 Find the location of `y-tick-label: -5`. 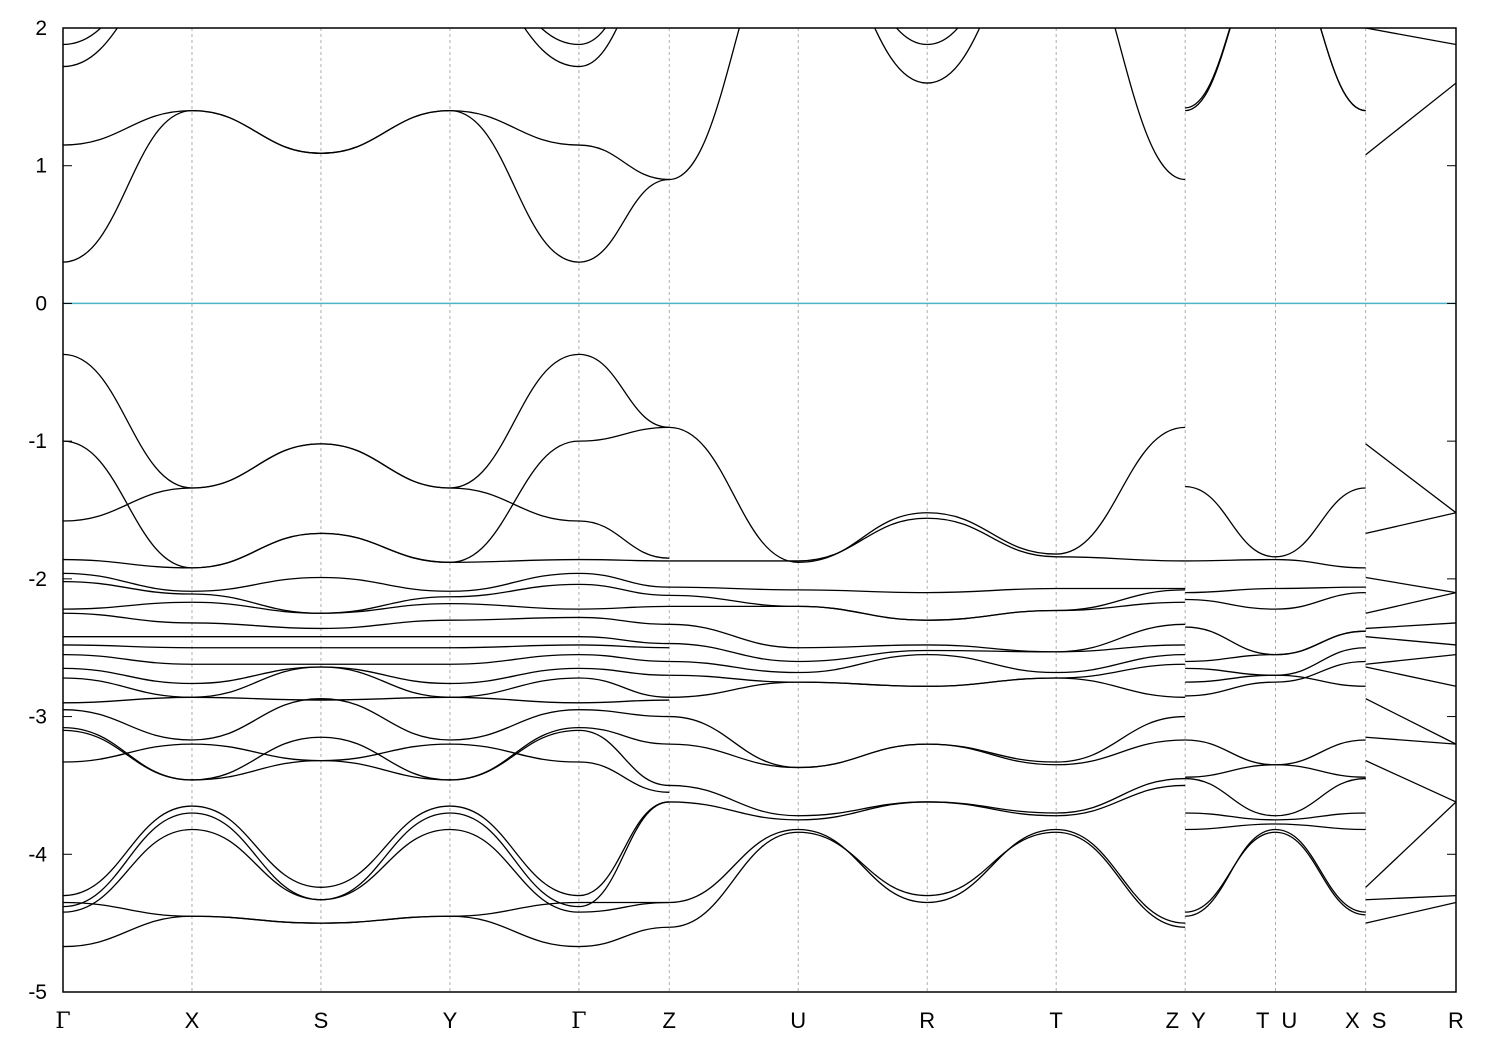

y-tick-label: -5 is located at coordinates (37, 992).